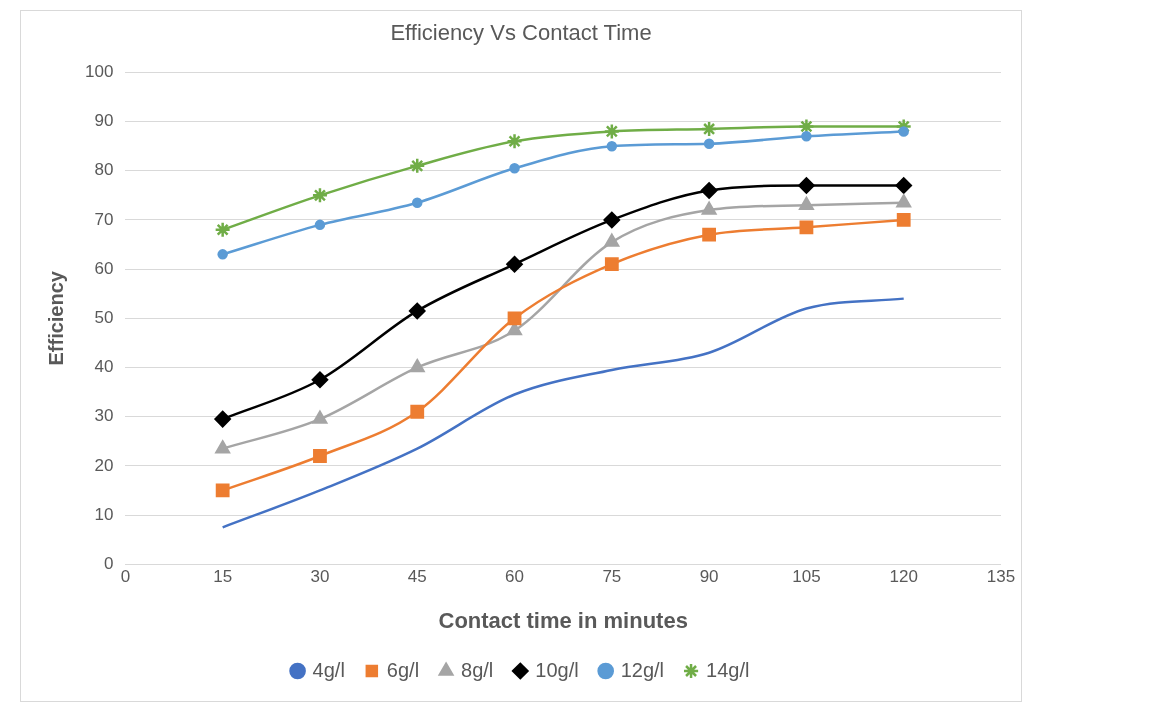 This screenshot has width=1149, height=706. What do you see at coordinates (563, 620) in the screenshot?
I see `x-axis-title: Contact time in minutes` at bounding box center [563, 620].